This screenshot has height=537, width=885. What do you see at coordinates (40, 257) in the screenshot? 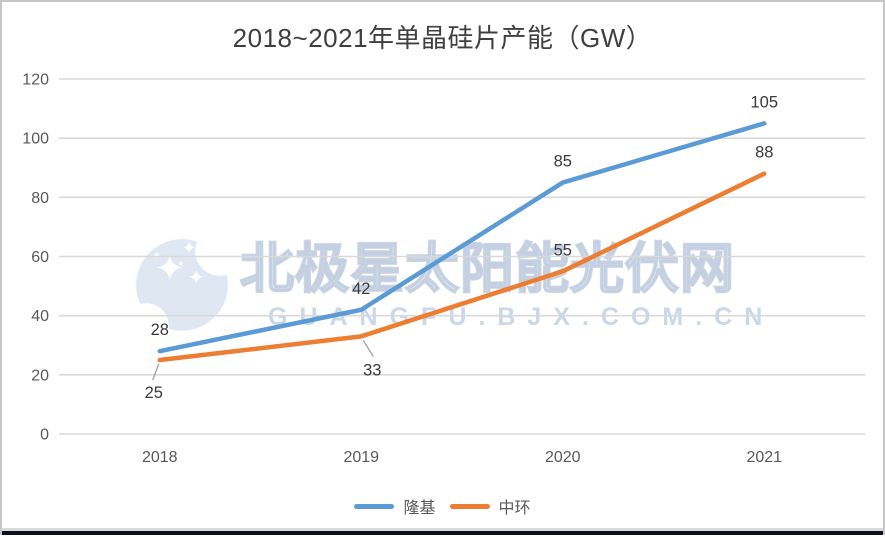
I see `y-axis-tick-label: 60` at bounding box center [40, 257].